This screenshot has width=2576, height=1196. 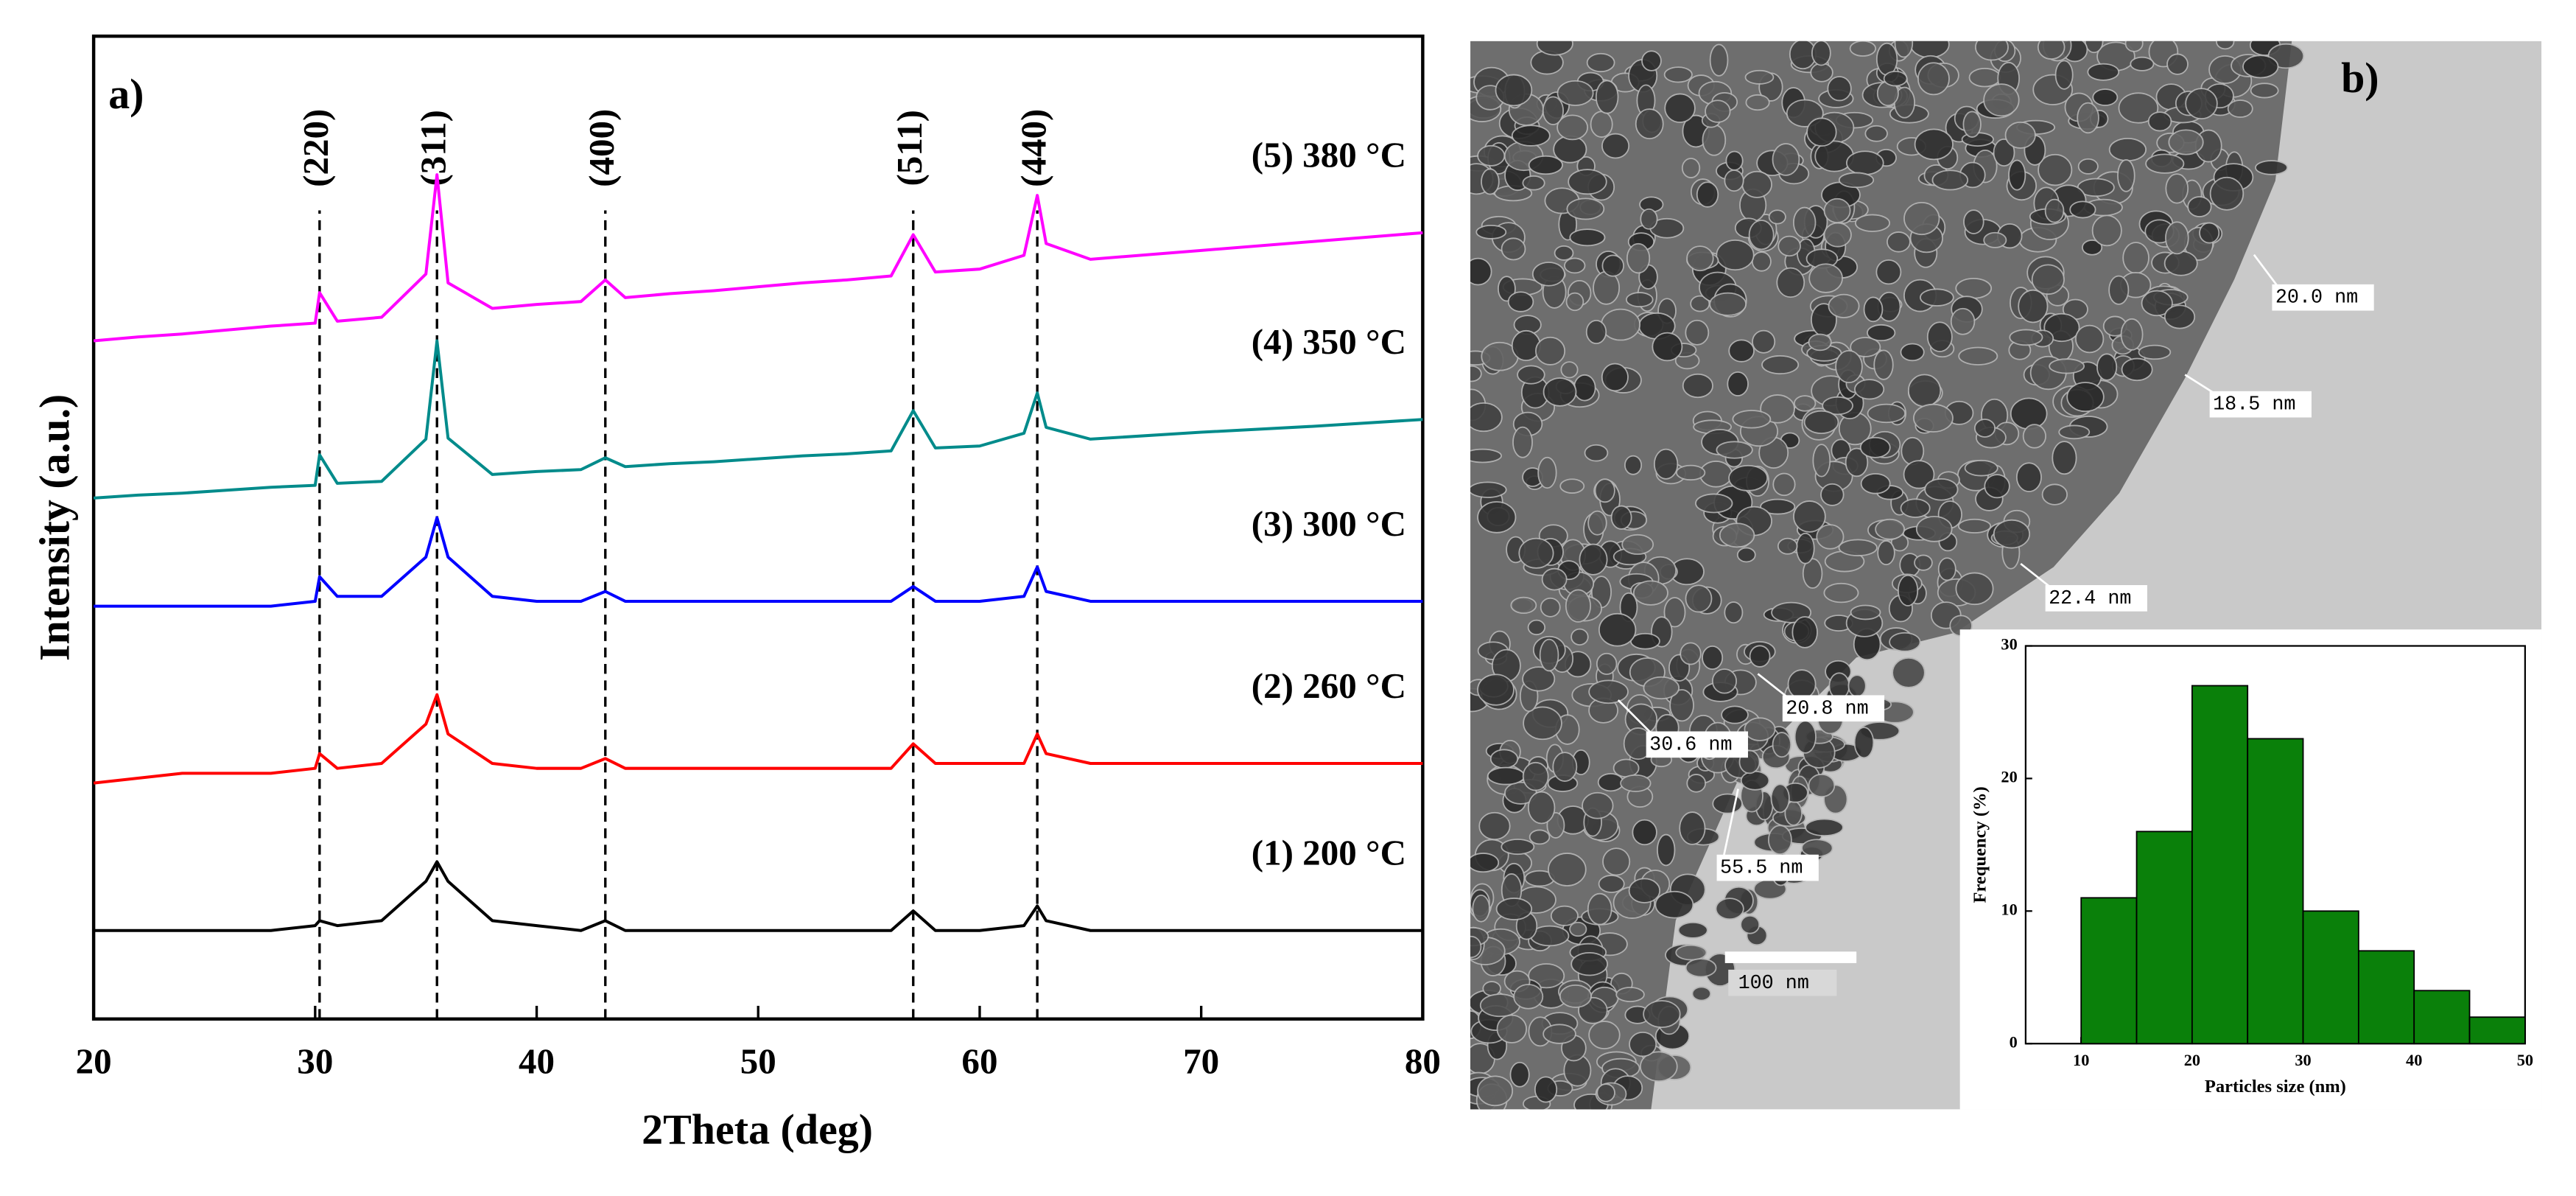 I want to click on x-axis-label: Particles size (nm), so click(x=2275, y=1087).